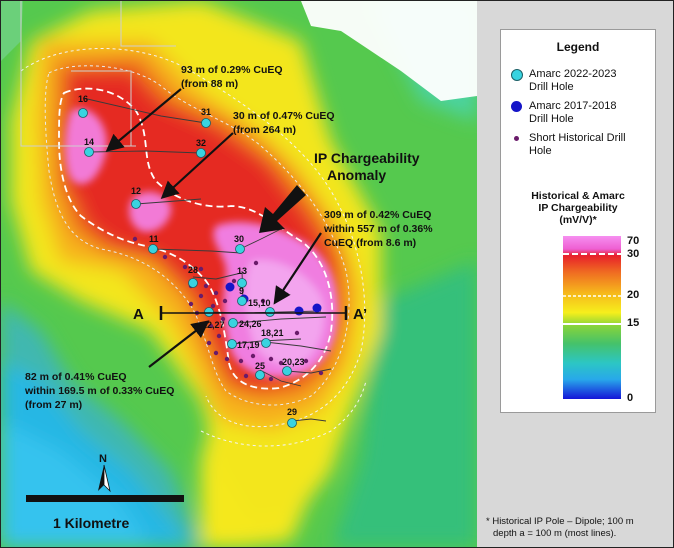 The image size is (674, 548). What do you see at coordinates (516, 138) in the screenshot?
I see `historical-hole-symbol` at bounding box center [516, 138].